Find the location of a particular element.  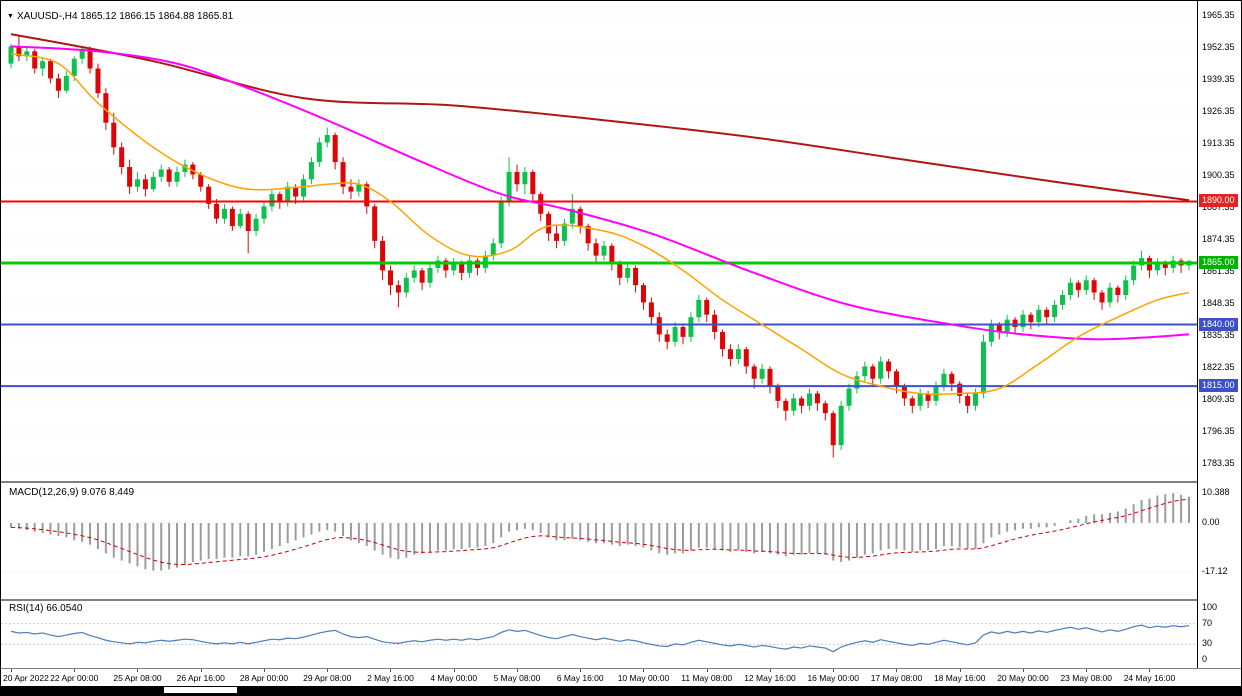

price-axis-label: 1939.35 is located at coordinates (1218, 79).